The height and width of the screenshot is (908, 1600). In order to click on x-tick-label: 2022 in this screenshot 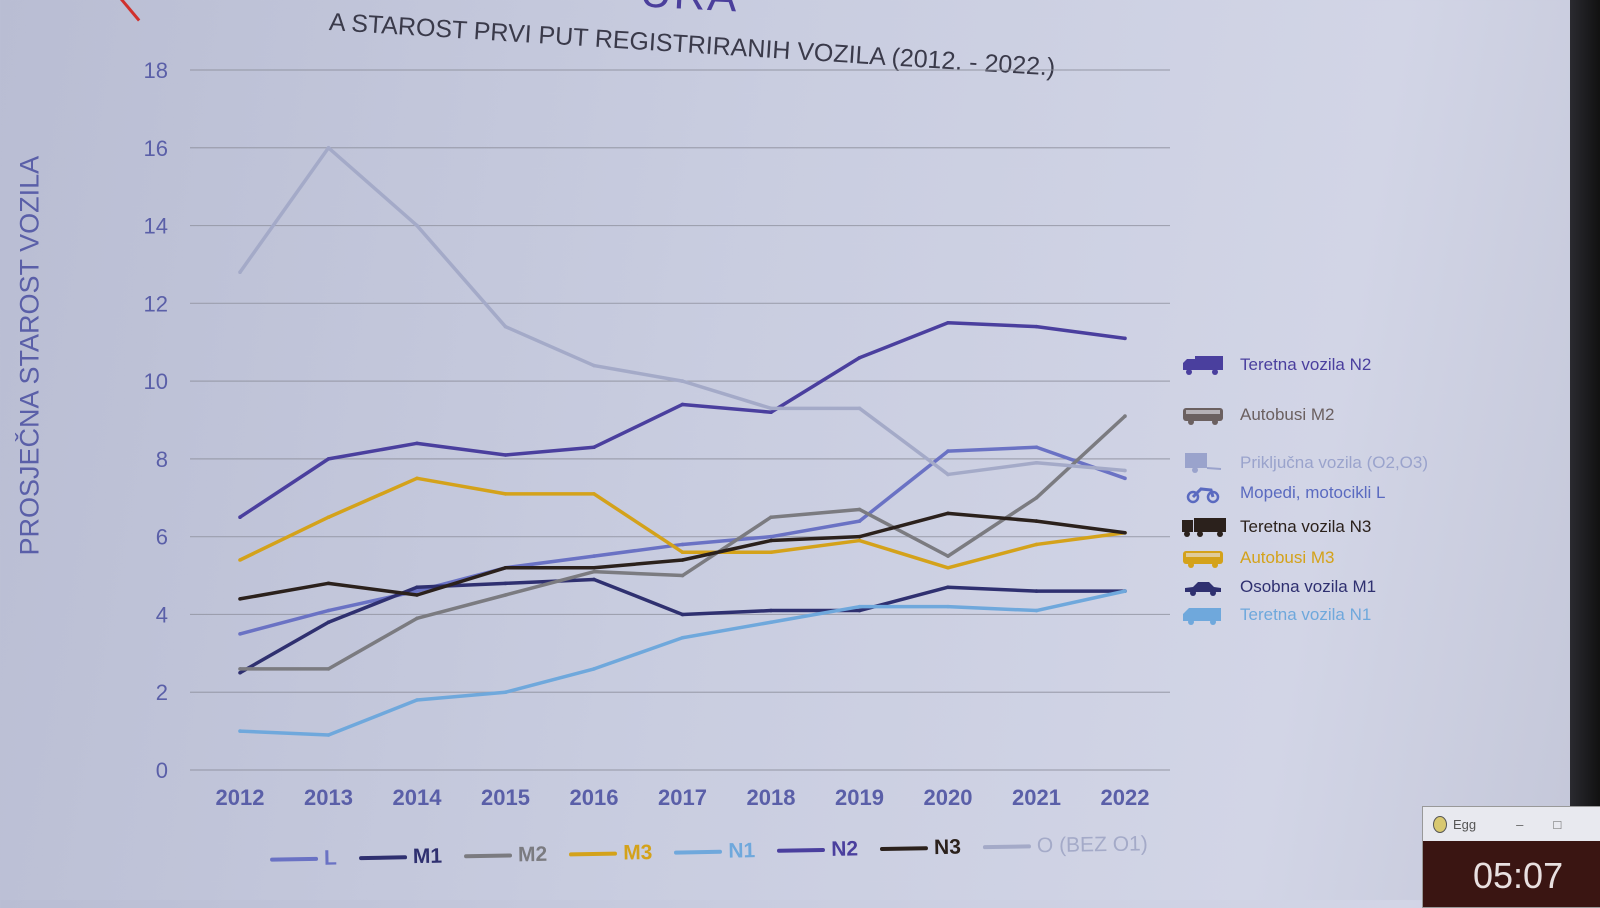, I will do `click(1125, 797)`.